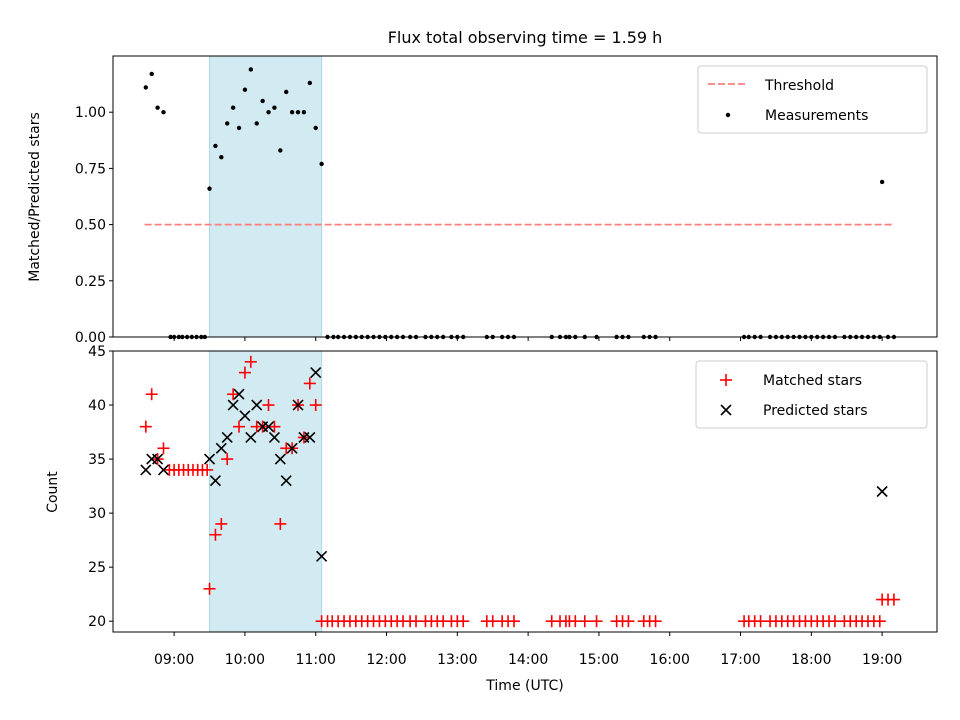 Image resolution: width=960 pixels, height=720 pixels. Describe the element at coordinates (799, 86) in the screenshot. I see `threshold-legend-label: Threshold` at that location.